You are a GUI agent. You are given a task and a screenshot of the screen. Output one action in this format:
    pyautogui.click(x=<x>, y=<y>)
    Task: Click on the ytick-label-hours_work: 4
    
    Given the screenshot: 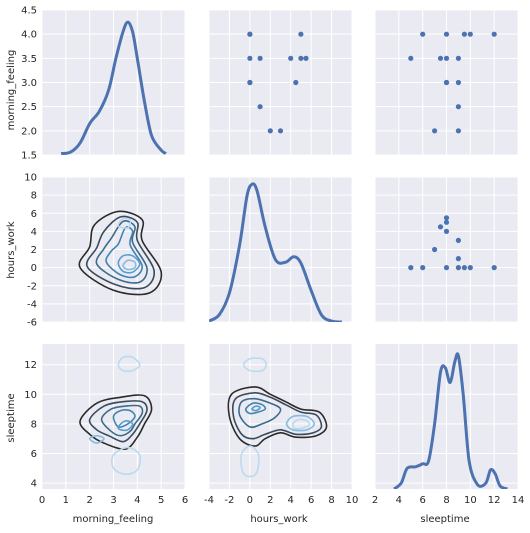 What is the action you would take?
    pyautogui.click(x=34, y=232)
    